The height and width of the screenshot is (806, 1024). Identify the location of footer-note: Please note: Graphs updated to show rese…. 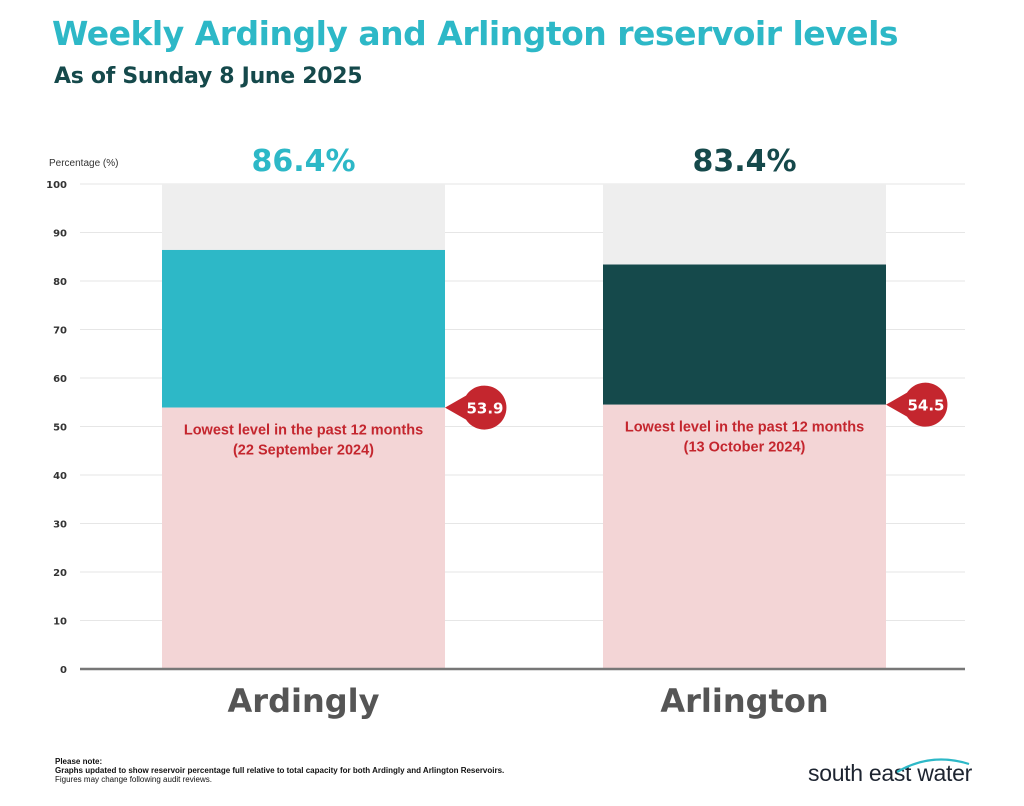
(279, 770).